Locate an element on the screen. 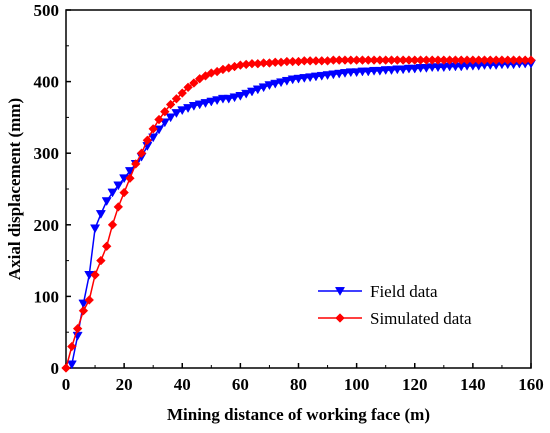 The width and height of the screenshot is (550, 433). legend-label-field-data: Field data is located at coordinates (404, 291).